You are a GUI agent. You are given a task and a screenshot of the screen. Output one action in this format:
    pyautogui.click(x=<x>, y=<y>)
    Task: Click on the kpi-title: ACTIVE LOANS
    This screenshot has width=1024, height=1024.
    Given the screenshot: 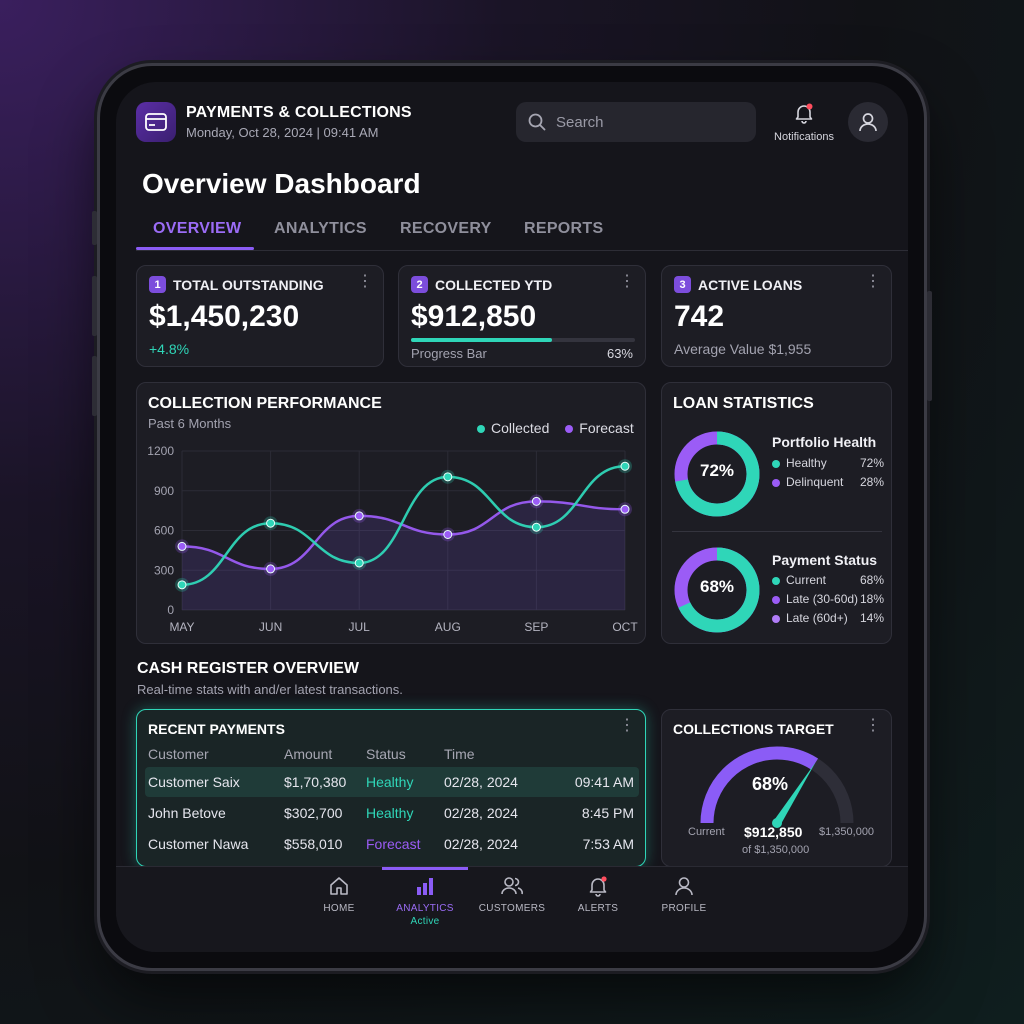 What is the action you would take?
    pyautogui.click(x=750, y=284)
    